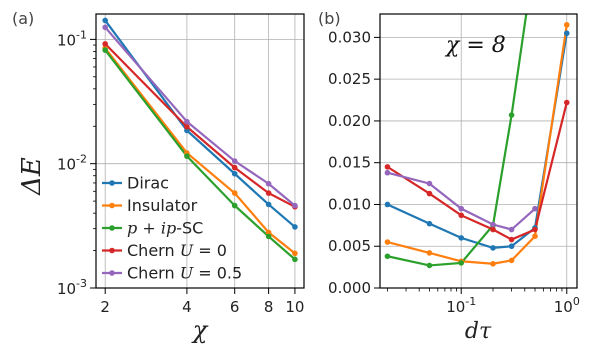 The image size is (591, 350). What do you see at coordinates (349, 79) in the screenshot?
I see `panel-b-y-tick-label-5: 0.025` at bounding box center [349, 79].